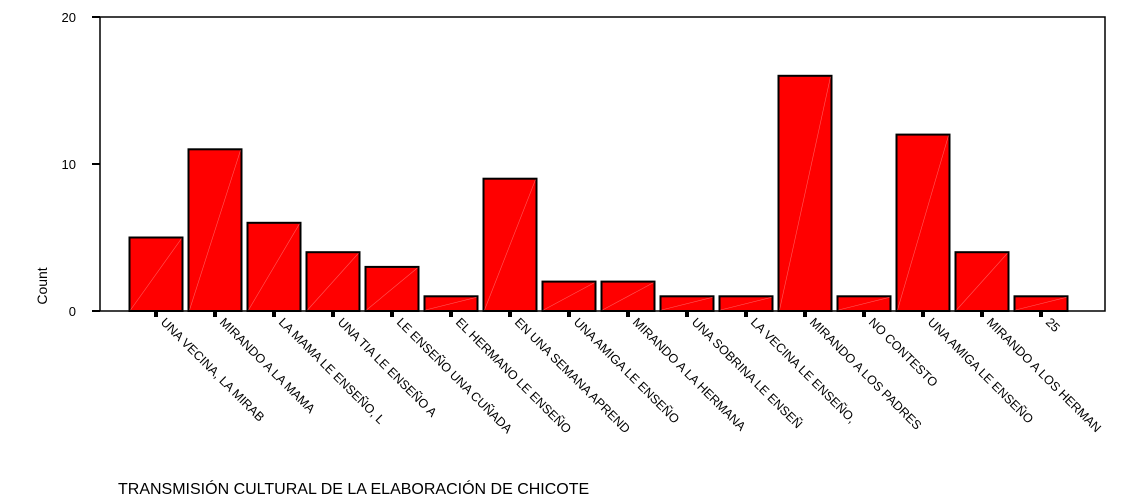  I want to click on x-tick-label: UNA SOBRINA LE ENSEÑ, so click(747, 373).